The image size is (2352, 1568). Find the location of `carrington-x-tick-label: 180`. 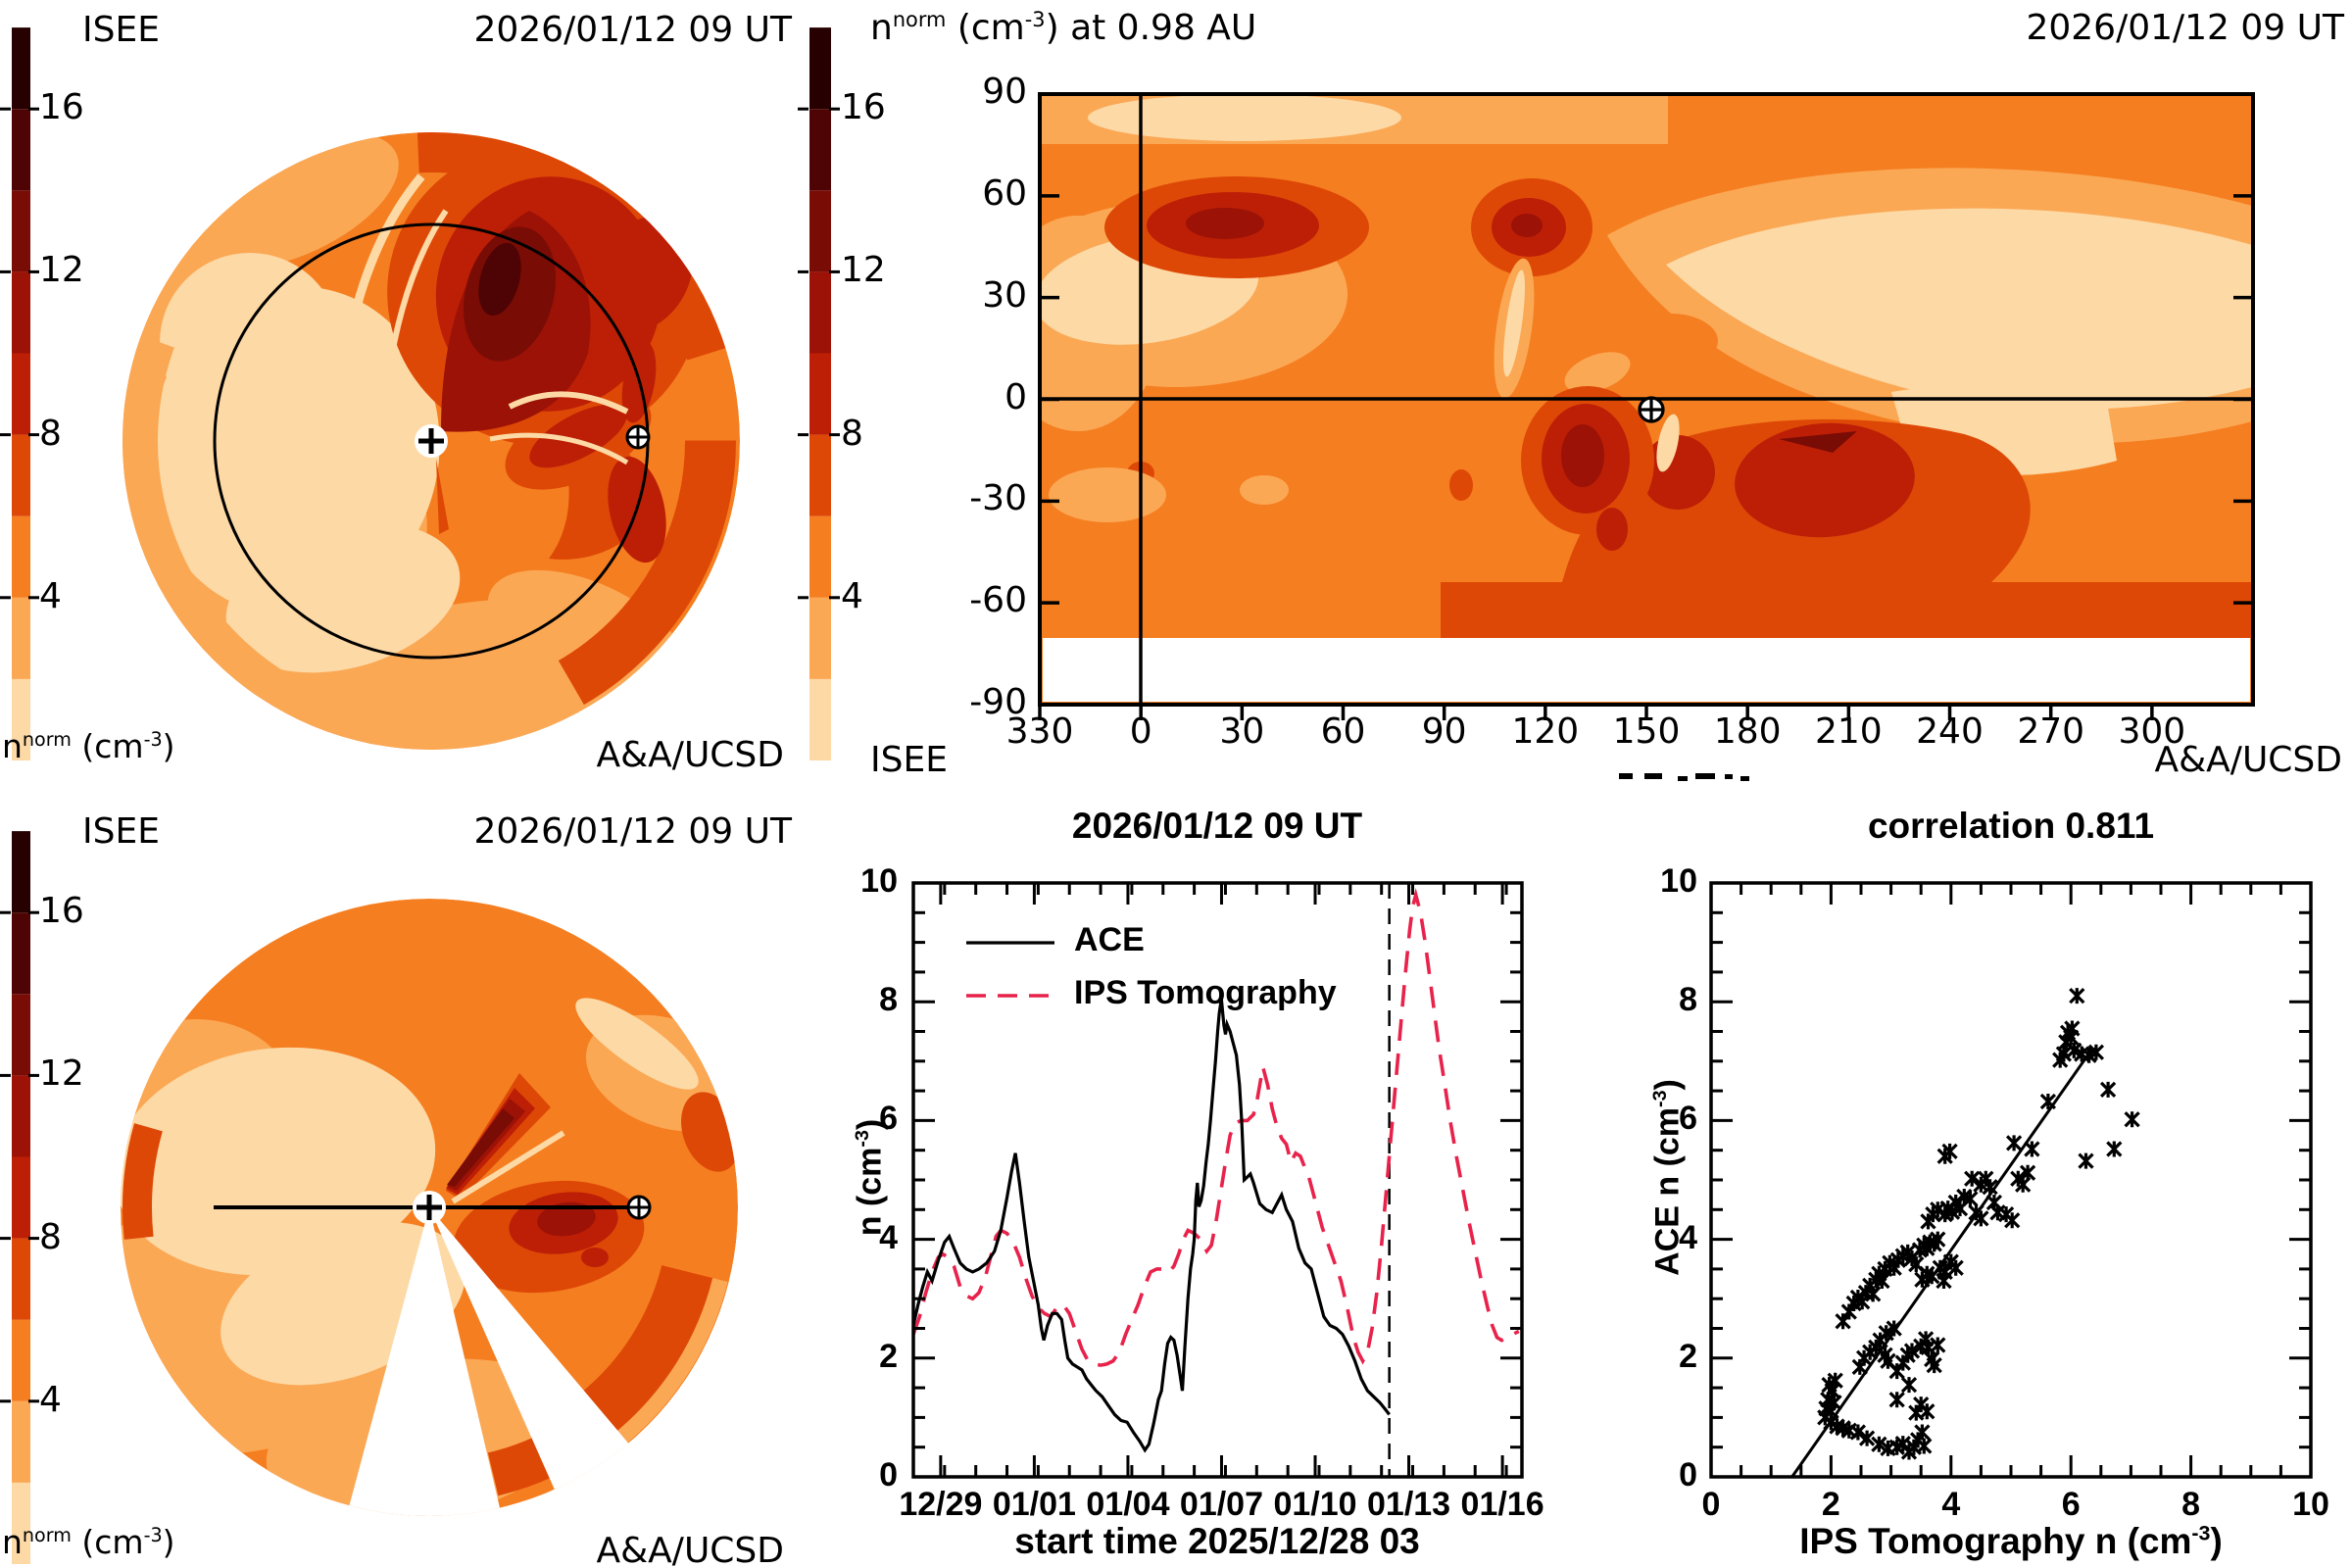

carrington-x-tick-label: 180 is located at coordinates (1747, 731).